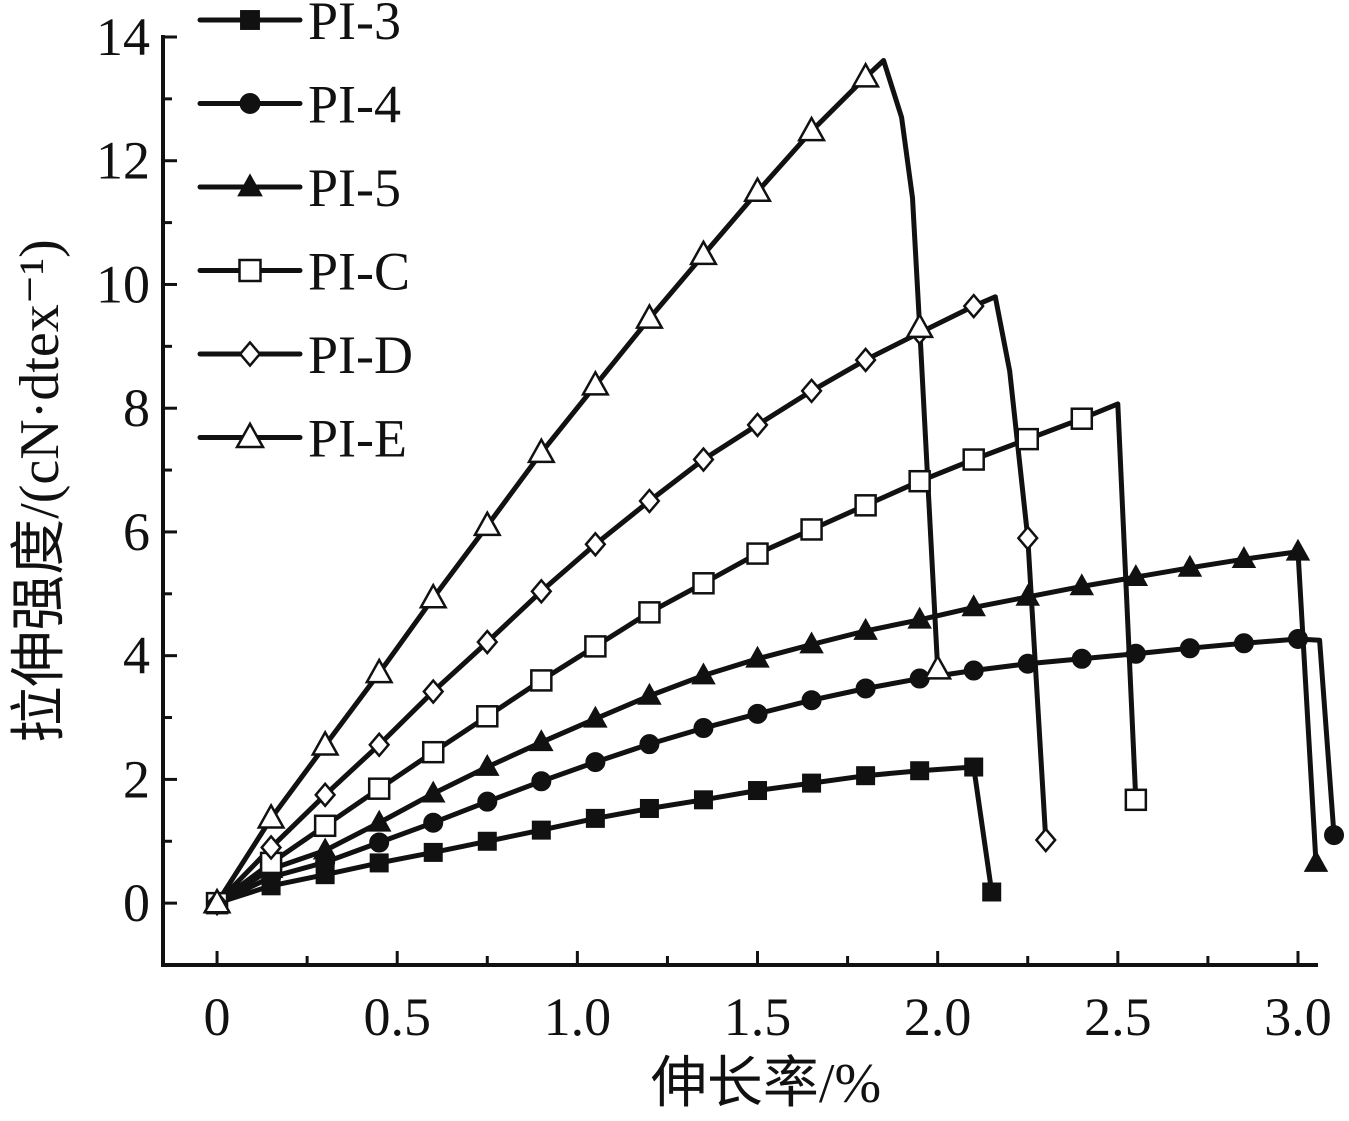 This screenshot has width=1349, height=1121. What do you see at coordinates (123, 161) in the screenshot?
I see `y-tick-label: 12` at bounding box center [123, 161].